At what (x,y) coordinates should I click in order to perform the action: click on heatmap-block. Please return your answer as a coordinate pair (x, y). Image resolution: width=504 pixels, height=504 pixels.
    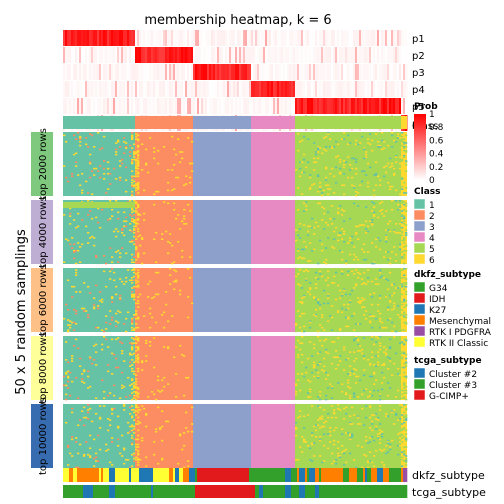
    Looking at the image, I should click on (99, 232).